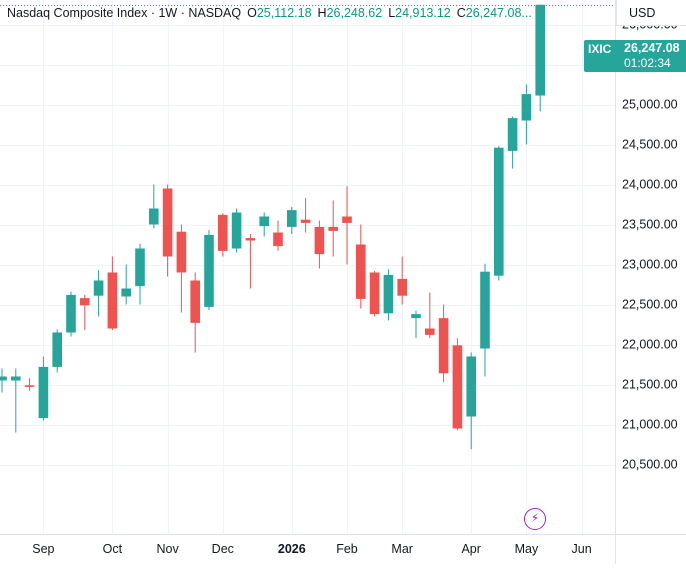 Image resolution: width=686 pixels, height=569 pixels. What do you see at coordinates (650, 345) in the screenshot?
I see `y-tick-label: 22,000.00` at bounding box center [650, 345].